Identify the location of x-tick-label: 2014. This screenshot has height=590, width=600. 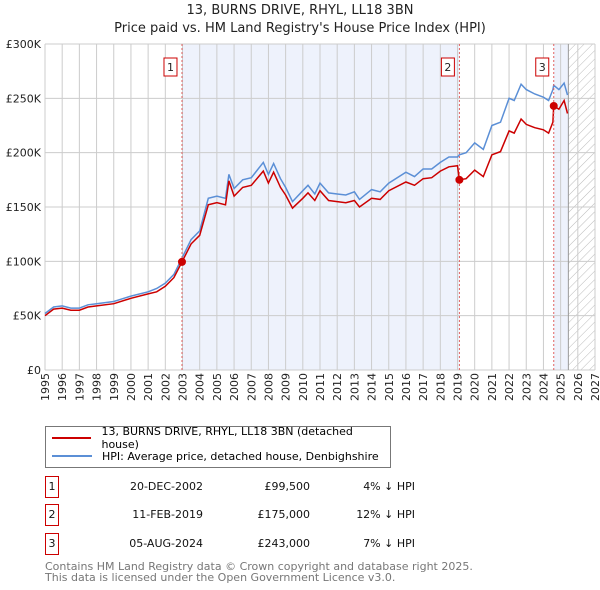
(372, 387).